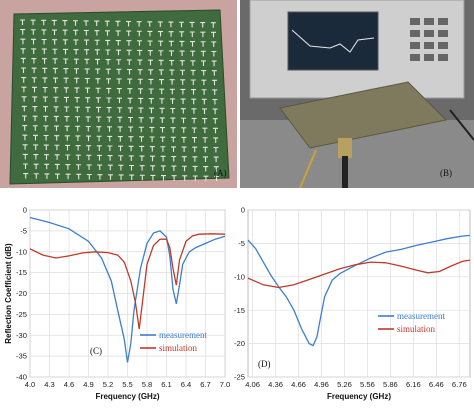  I want to click on legend-label: simulation, so click(178, 348).